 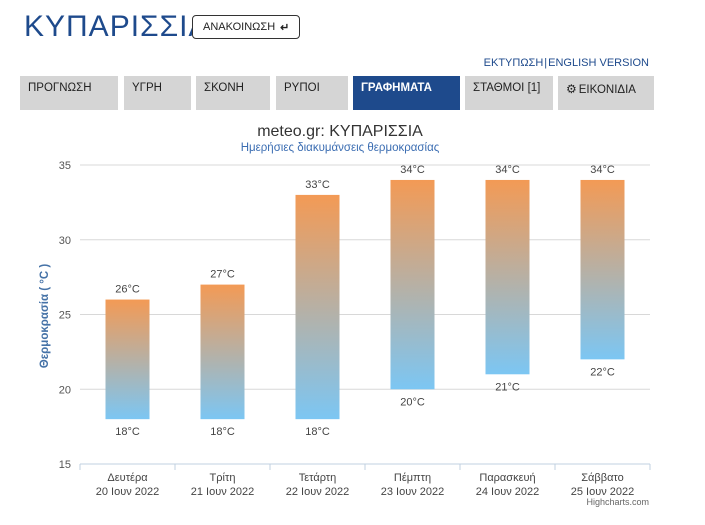 I want to click on x-tick-date-label: 23 Ιουν 2022, so click(x=413, y=492).